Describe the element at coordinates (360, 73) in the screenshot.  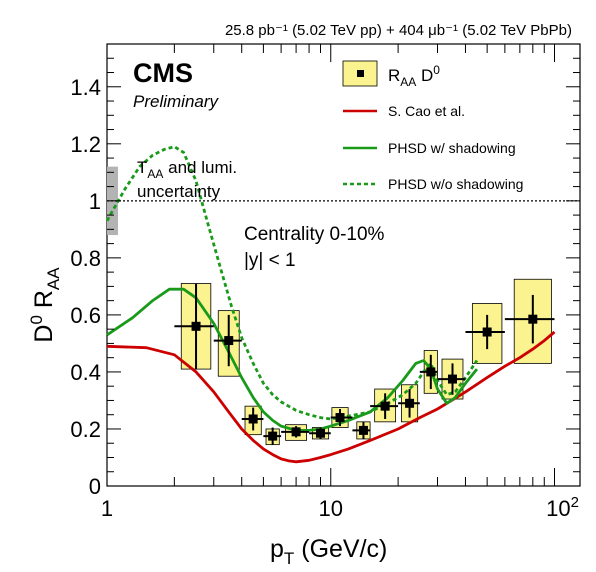
I see `legend-marker-point` at that location.